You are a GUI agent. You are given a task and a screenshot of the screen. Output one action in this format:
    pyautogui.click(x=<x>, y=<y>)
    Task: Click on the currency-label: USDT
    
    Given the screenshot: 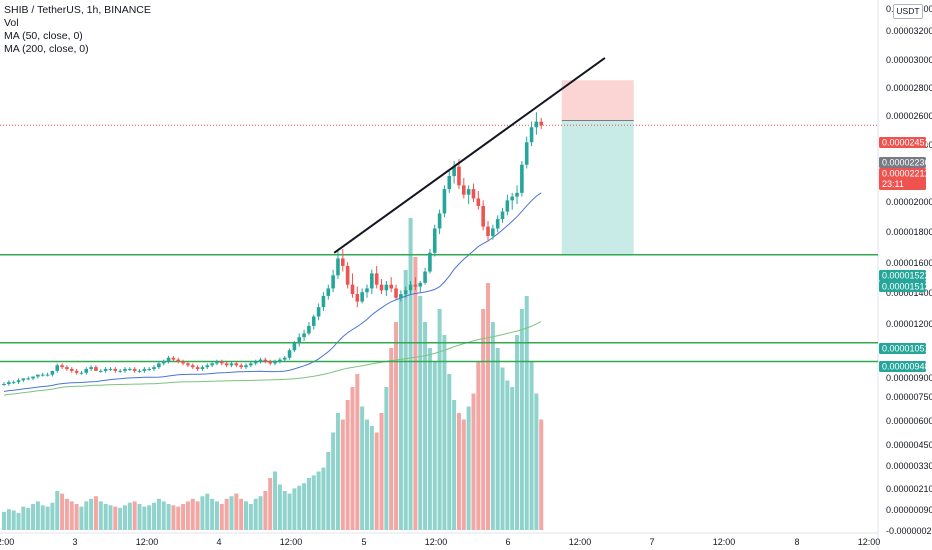 What is the action you would take?
    pyautogui.click(x=908, y=11)
    